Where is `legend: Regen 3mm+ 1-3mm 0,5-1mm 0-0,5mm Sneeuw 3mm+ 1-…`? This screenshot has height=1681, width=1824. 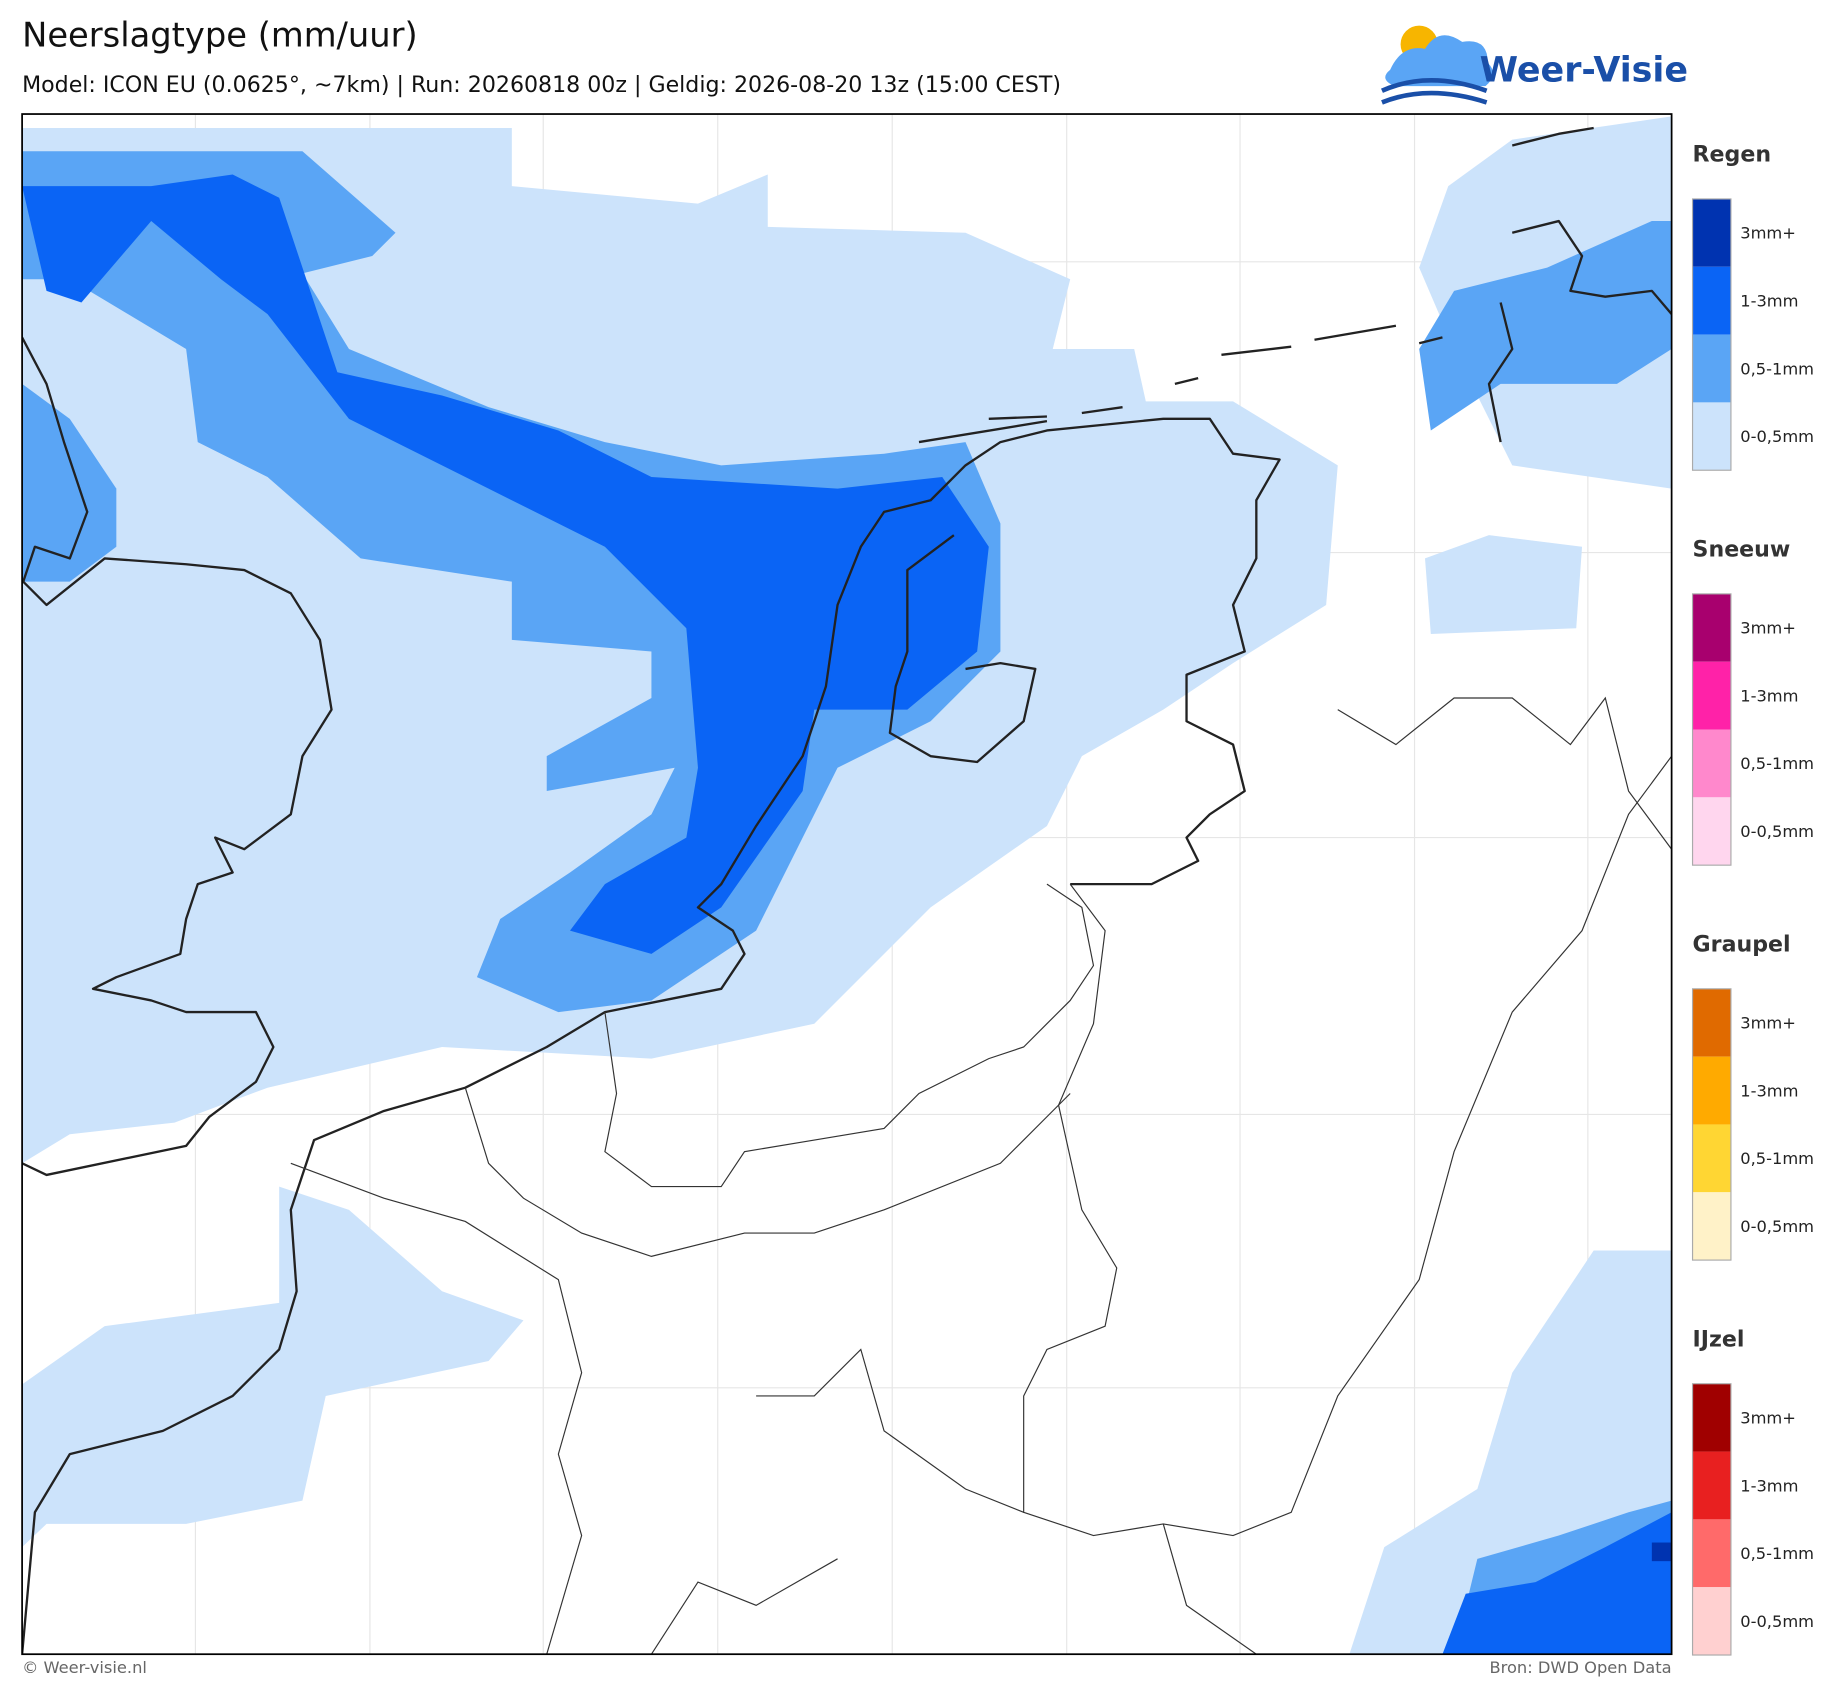
legend: Regen 3mm+ 1-3mm 0,5-1mm 0-0,5mm Sneeuw 3mm+ 1-… is located at coordinates (1752, 899).